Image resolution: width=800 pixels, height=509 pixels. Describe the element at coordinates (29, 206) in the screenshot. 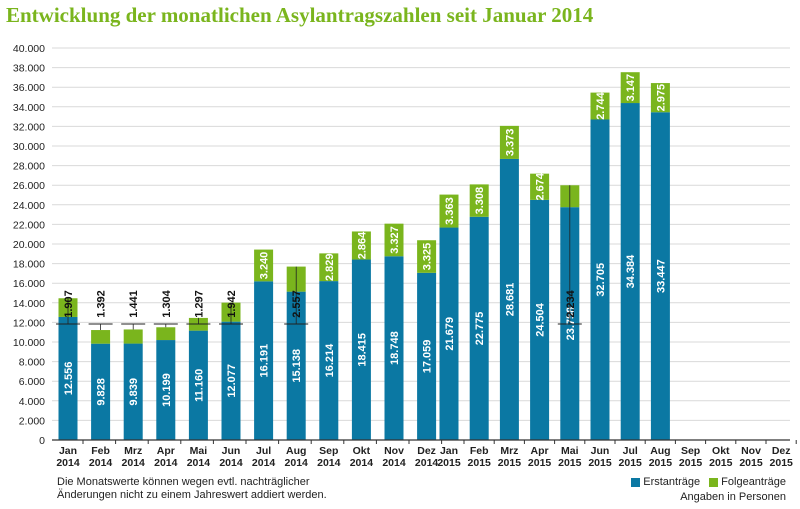

I see `y-tick-label: 24.000` at that location.